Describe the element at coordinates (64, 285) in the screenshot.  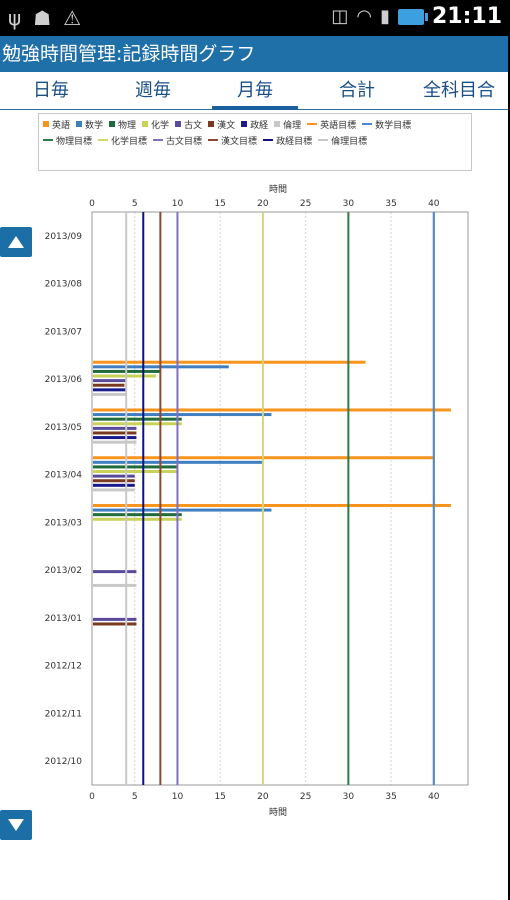
I see `y-tick-label: 2013/08` at that location.